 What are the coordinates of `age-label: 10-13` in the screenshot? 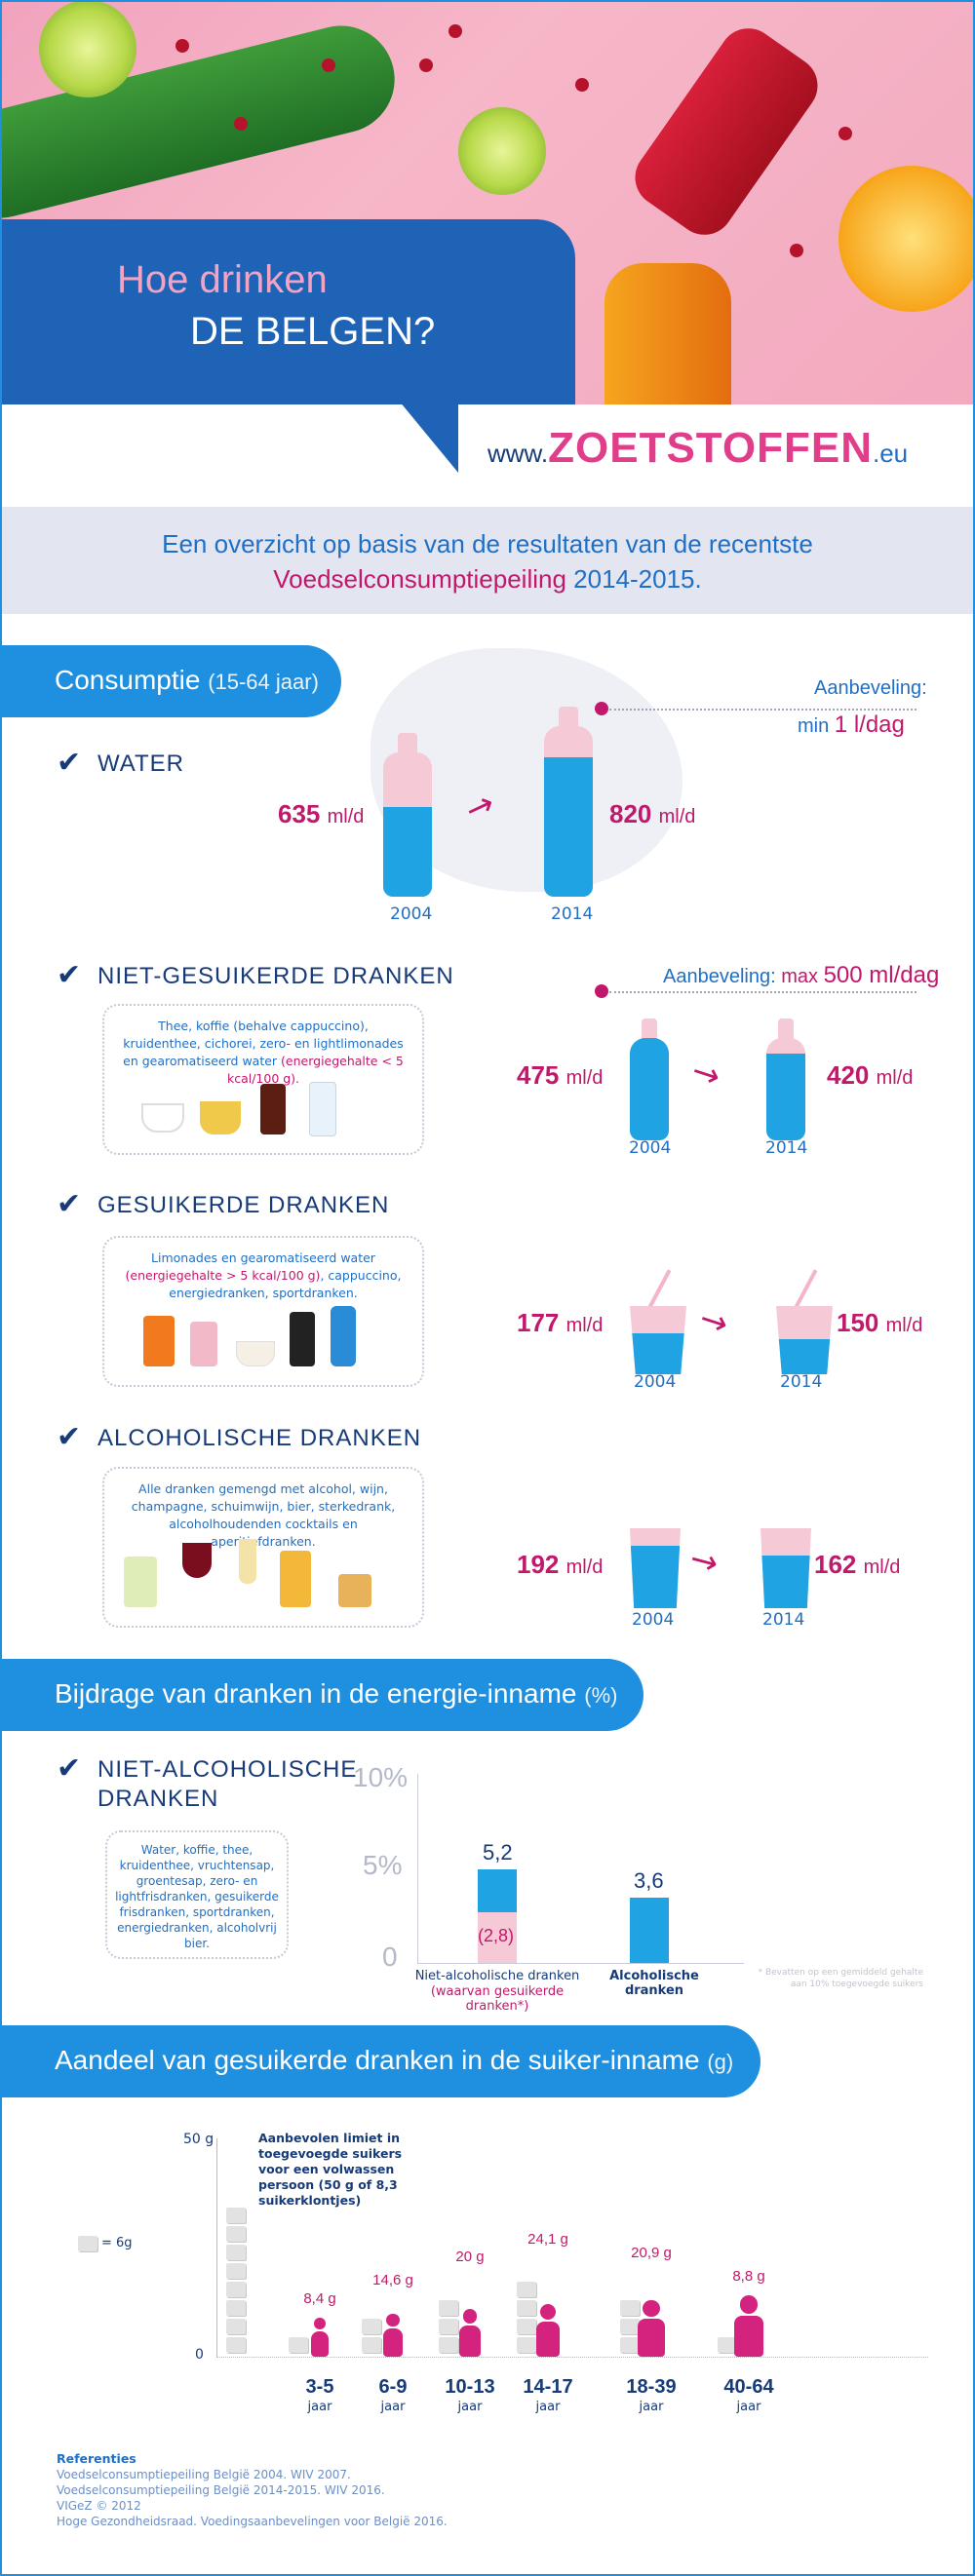 It's located at (470, 2387).